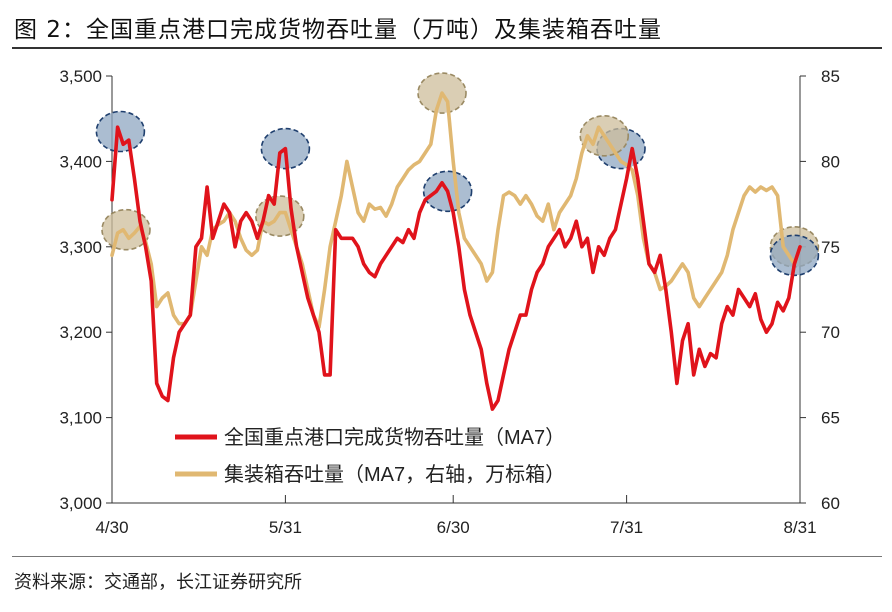 The width and height of the screenshot is (892, 612). I want to click on right-tick-label: 60, so click(830, 503).